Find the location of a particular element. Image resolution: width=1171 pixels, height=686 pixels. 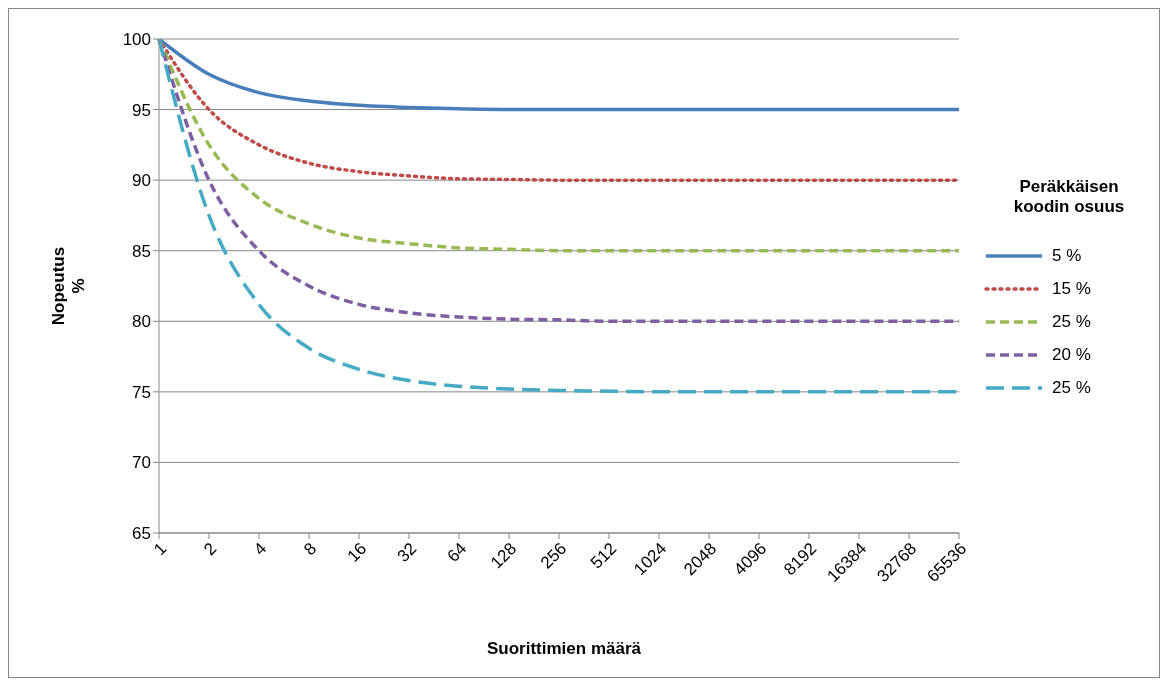

y-tick-label: 85 is located at coordinates (141, 251).